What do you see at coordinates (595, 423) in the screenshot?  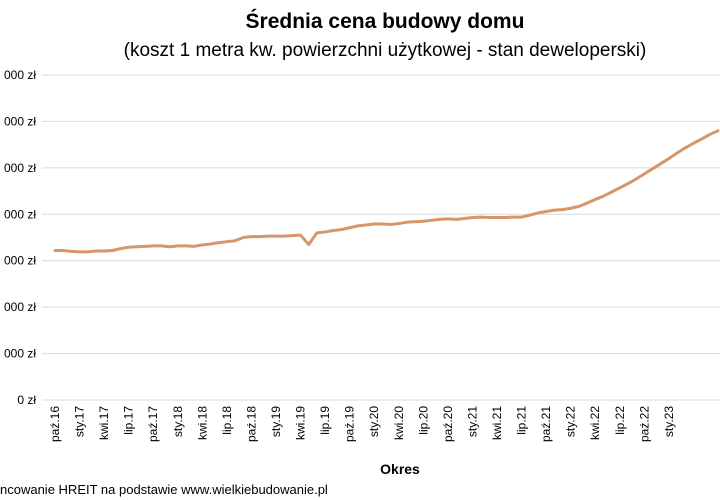 I see `x-tick-label: kwi.22` at bounding box center [595, 423].